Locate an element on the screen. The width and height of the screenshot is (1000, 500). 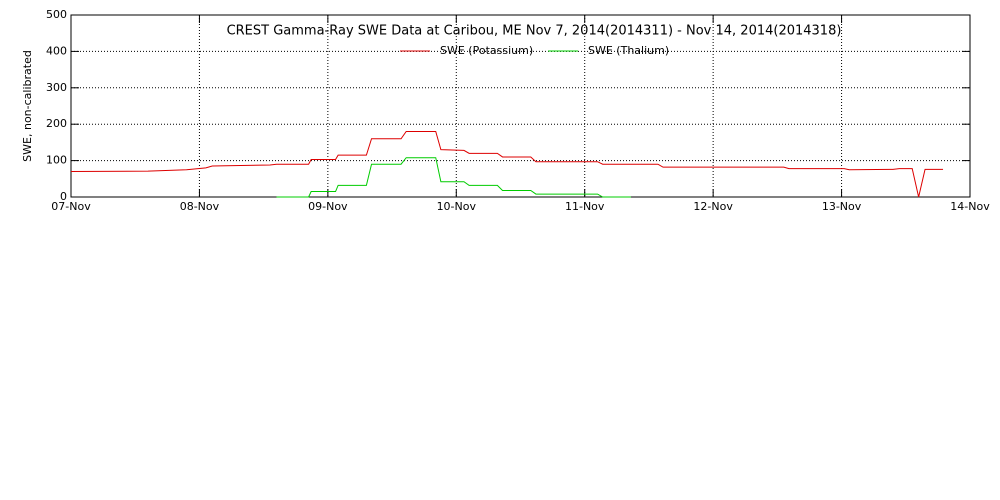
x-tick-label: 07-Nov is located at coordinates (71, 206).